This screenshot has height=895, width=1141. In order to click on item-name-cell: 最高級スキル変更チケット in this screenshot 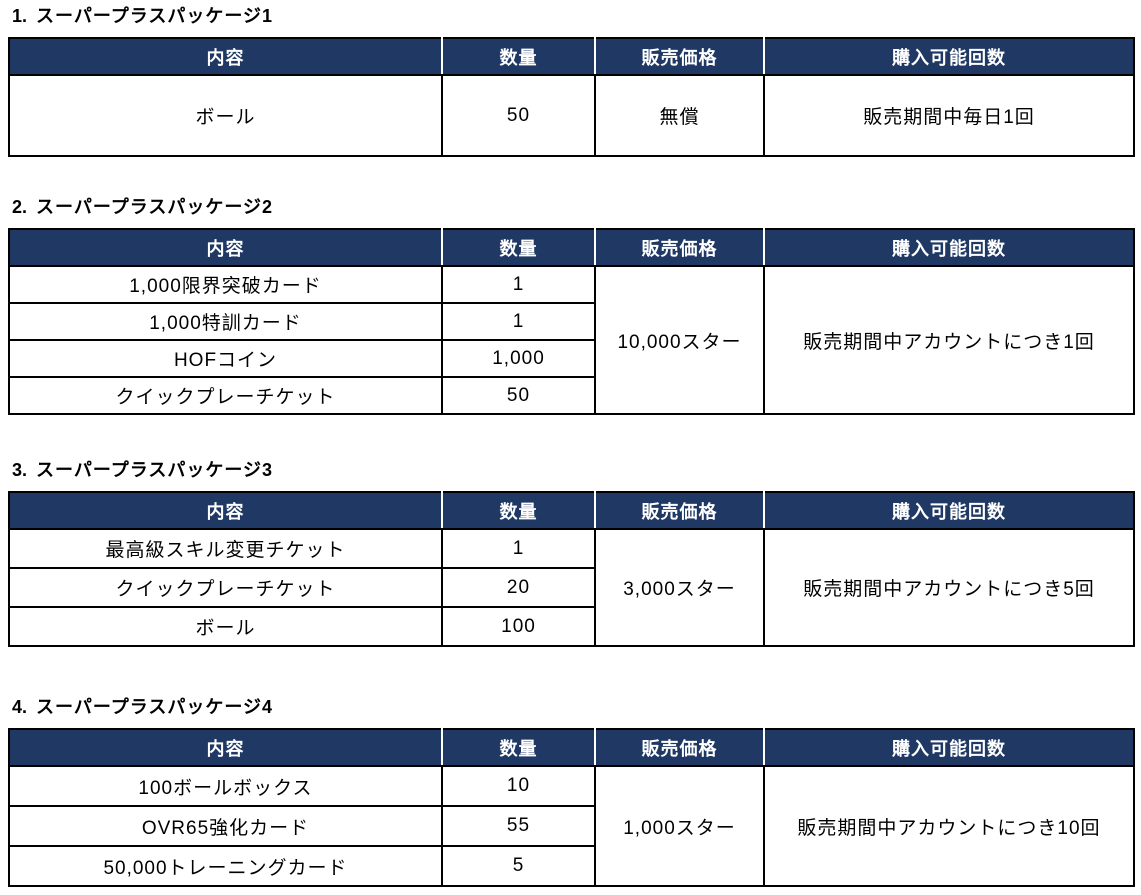, I will do `click(225, 548)`.